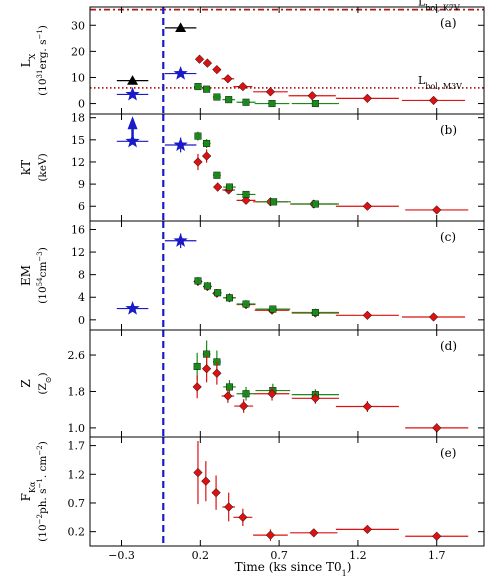 The width and height of the screenshot is (496, 579). Describe the element at coordinates (448, 130) in the screenshot. I see `panel-label: (b)` at that location.